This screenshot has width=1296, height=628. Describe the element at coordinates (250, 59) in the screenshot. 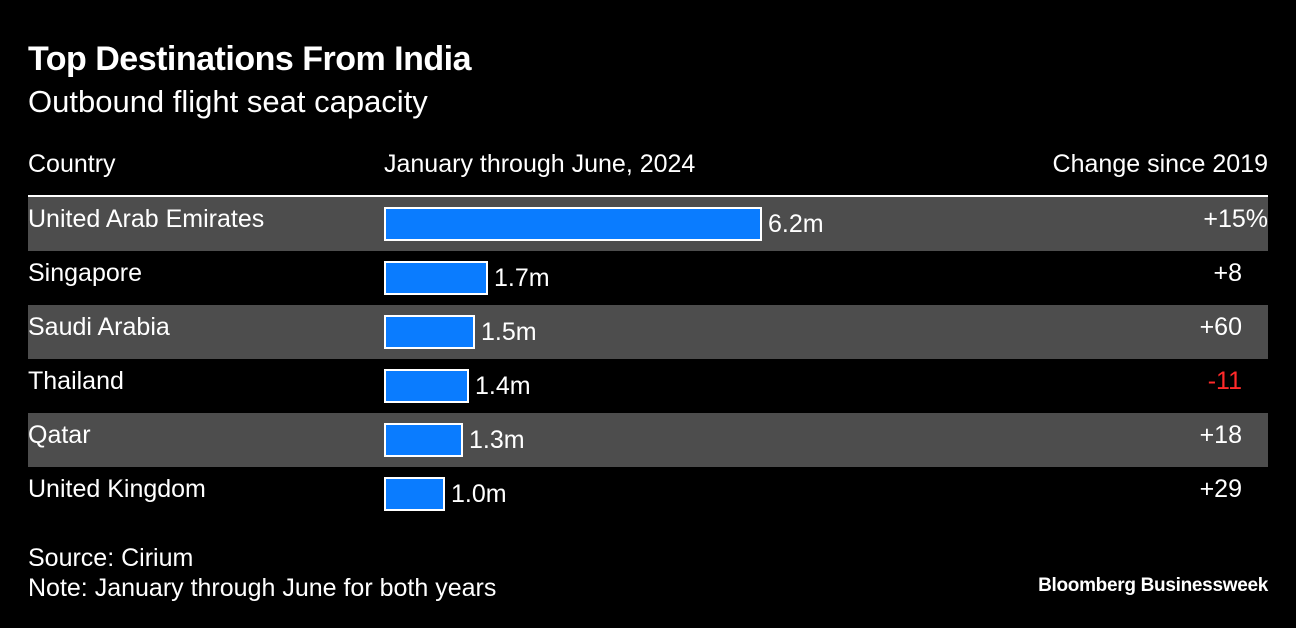

I see `chart-title: Top Destinations From India` at that location.